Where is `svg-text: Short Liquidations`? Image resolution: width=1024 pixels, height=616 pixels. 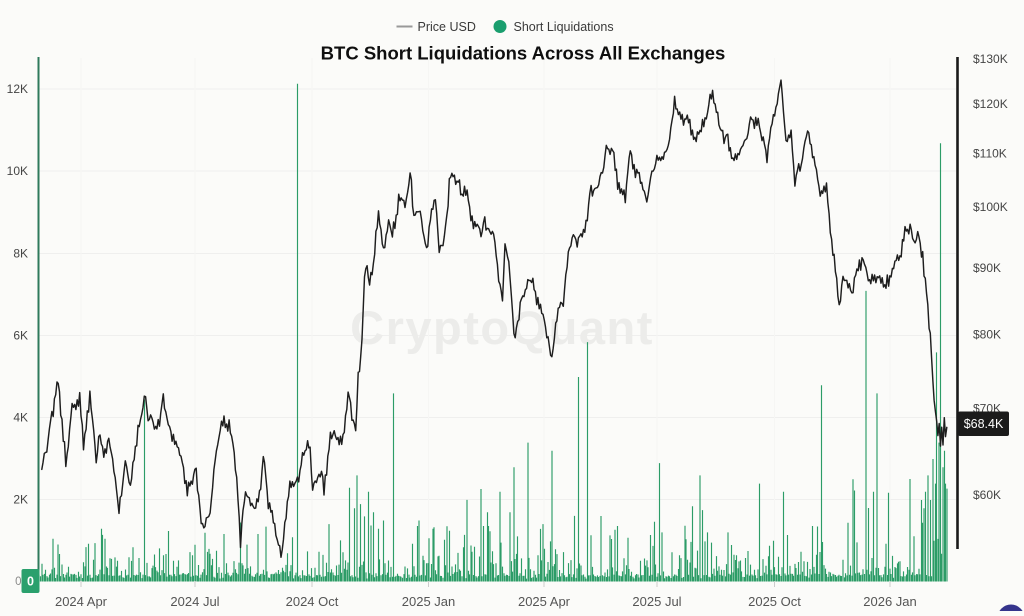
svg-text: Short Liquidations is located at coordinates (564, 27).